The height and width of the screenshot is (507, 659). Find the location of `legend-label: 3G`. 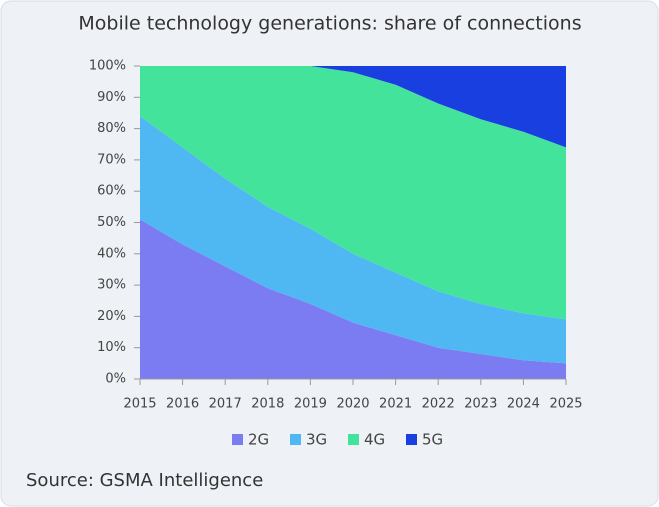

legend-label: 3G is located at coordinates (316, 440).